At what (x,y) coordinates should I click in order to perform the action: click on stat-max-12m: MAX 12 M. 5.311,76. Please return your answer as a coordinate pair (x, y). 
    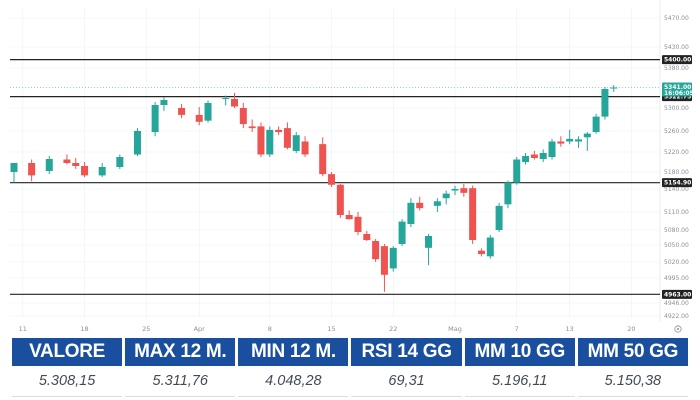
    Looking at the image, I should click on (180, 369).